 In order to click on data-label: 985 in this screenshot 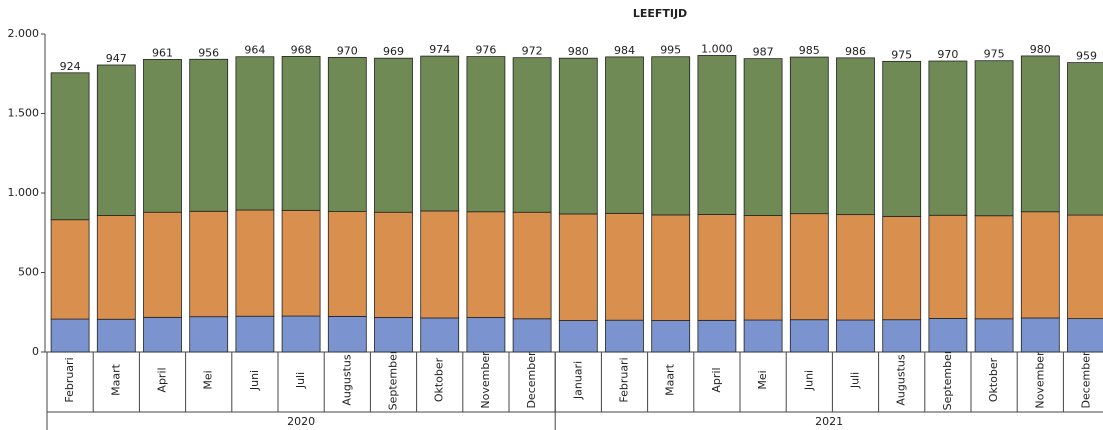, I will do `click(809, 50)`.